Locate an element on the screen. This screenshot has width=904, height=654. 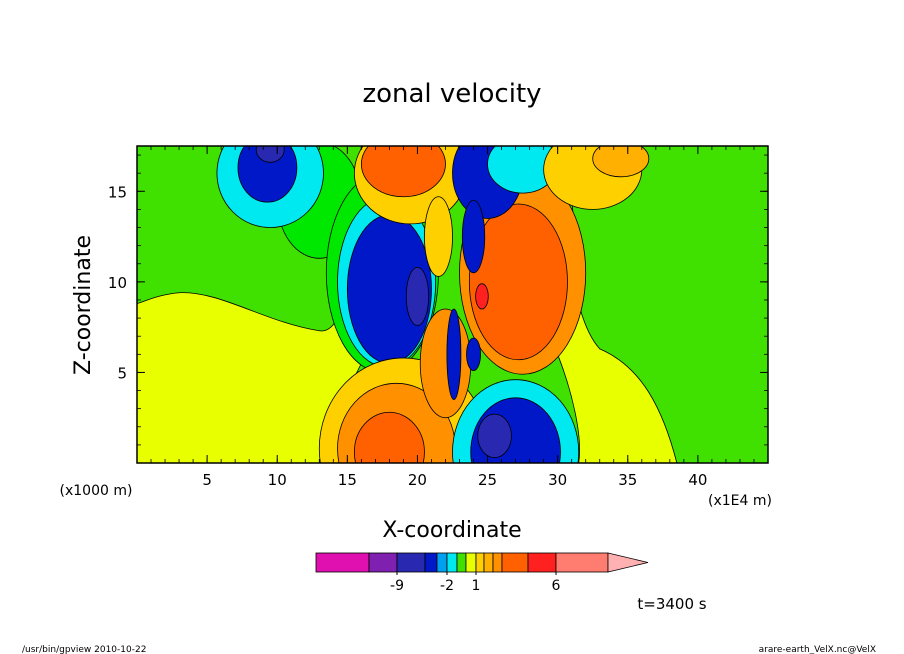
x-tick-label: 40 is located at coordinates (697, 480).